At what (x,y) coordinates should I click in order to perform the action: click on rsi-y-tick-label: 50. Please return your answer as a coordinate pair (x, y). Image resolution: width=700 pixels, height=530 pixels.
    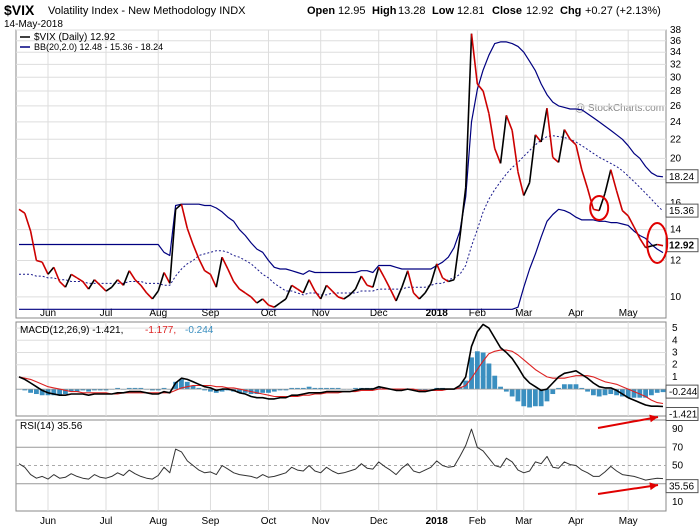
    Looking at the image, I should click on (678, 466).